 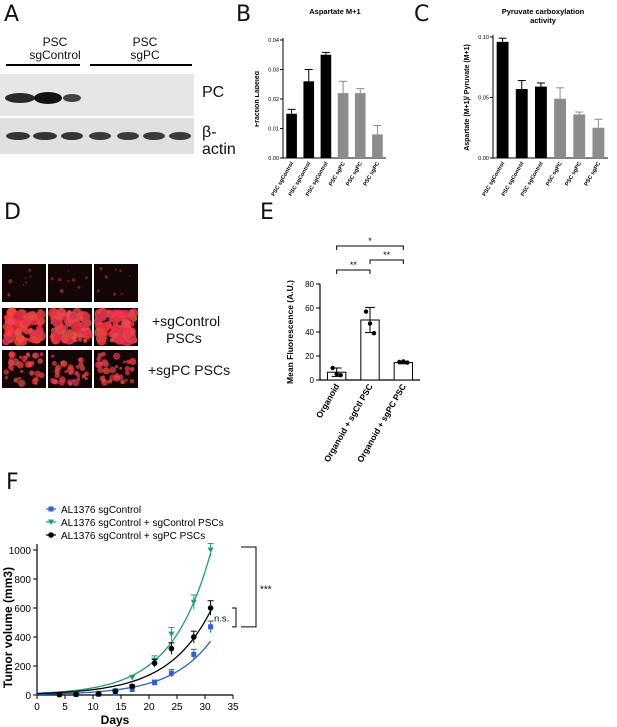 What do you see at coordinates (334, 11) in the screenshot?
I see `chart-title: Aspartate M+1` at bounding box center [334, 11].